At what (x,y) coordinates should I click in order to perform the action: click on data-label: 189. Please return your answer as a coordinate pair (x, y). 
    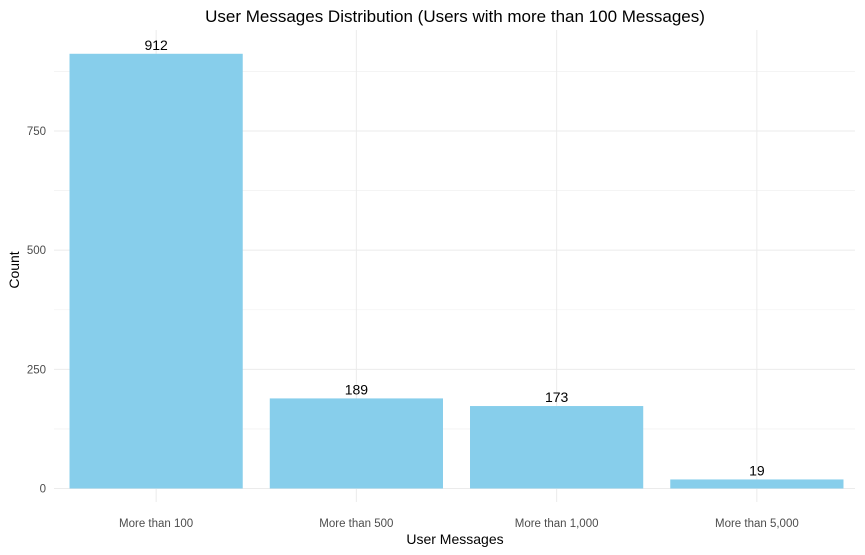
    Looking at the image, I should click on (357, 389).